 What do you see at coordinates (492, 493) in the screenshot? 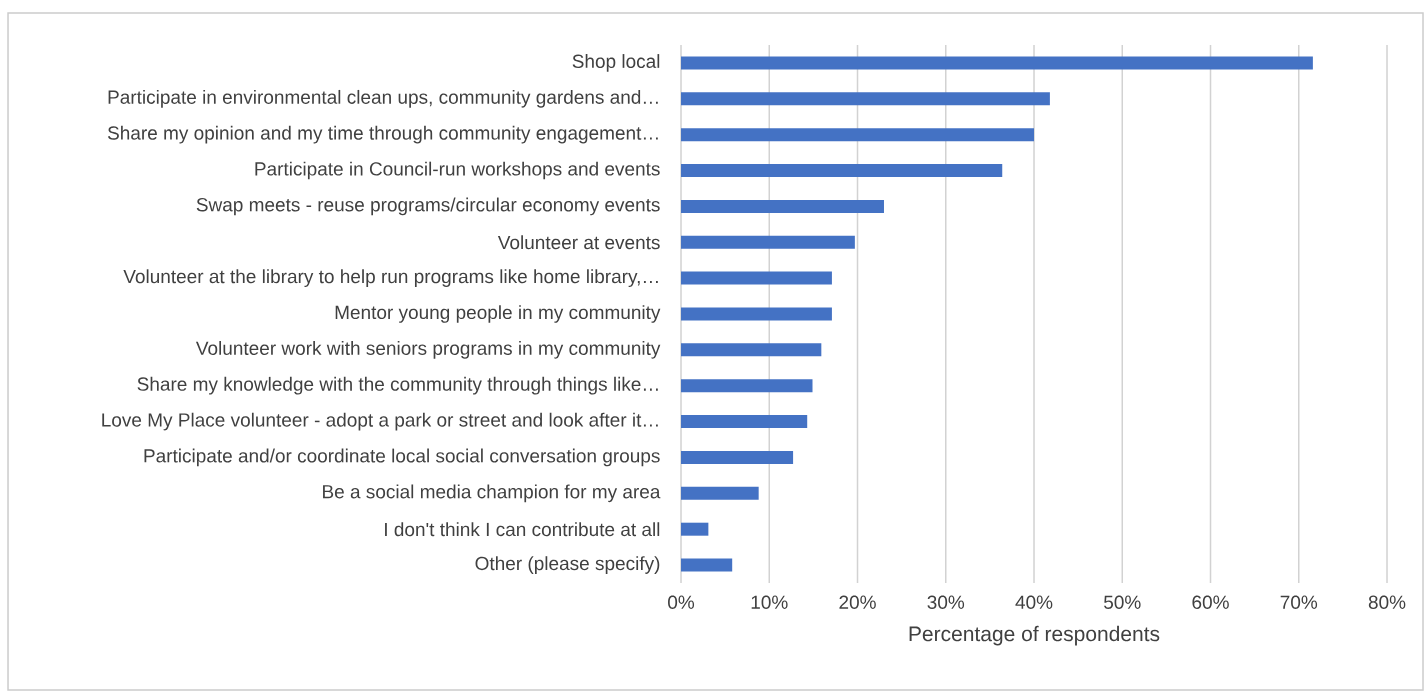
I see `y-tick-label: Be a social media champion for my area` at bounding box center [492, 493].